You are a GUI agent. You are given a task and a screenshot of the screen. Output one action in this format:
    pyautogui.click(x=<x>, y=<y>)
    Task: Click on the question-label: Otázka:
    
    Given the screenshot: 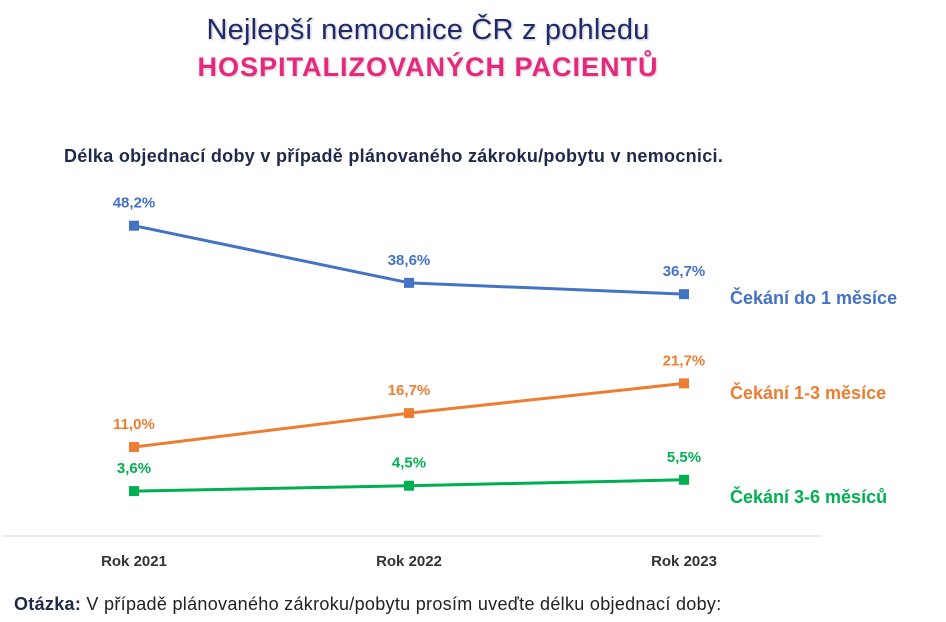 What is the action you would take?
    pyautogui.click(x=48, y=604)
    